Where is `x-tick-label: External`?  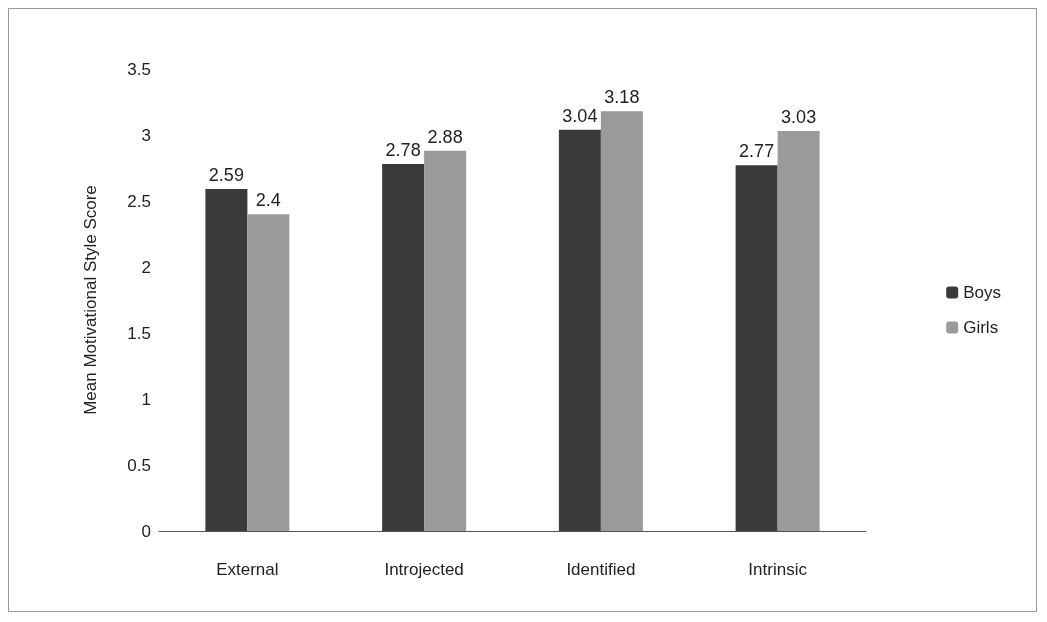 x-tick-label: External is located at coordinates (247, 569).